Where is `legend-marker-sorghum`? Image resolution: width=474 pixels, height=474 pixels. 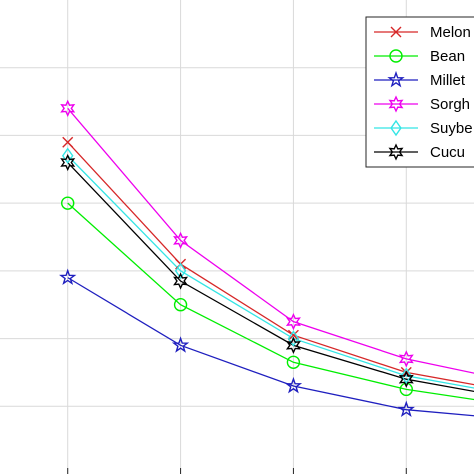 legend-marker-sorghum is located at coordinates (396, 104).